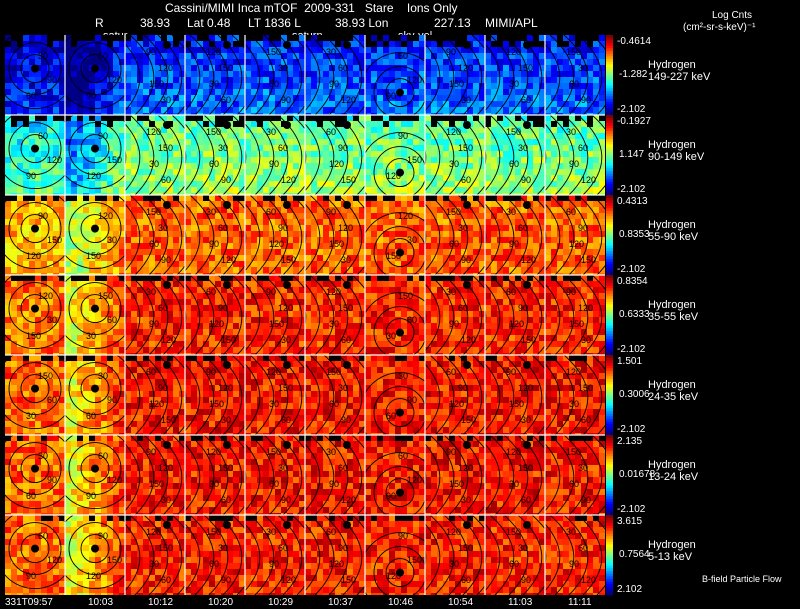 The width and height of the screenshot is (800, 609). I want to click on header-source: MIMI/APL, so click(511, 23).